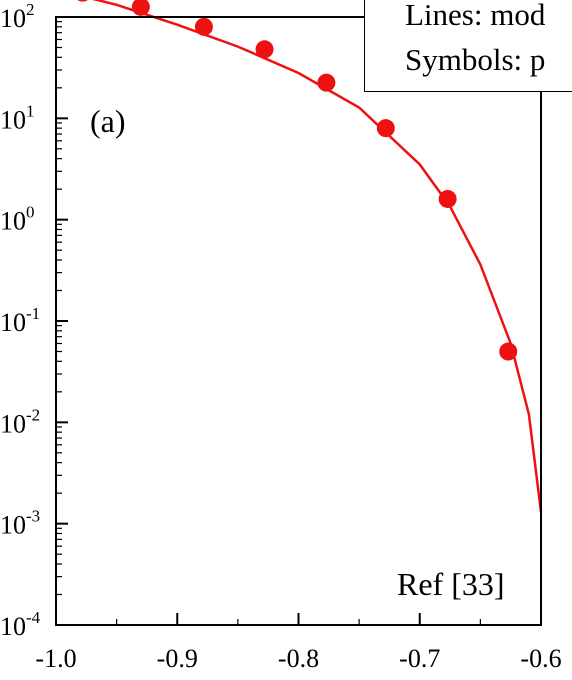  I want to click on legend: Lines: mod Symbols: p, so click(468, 46).